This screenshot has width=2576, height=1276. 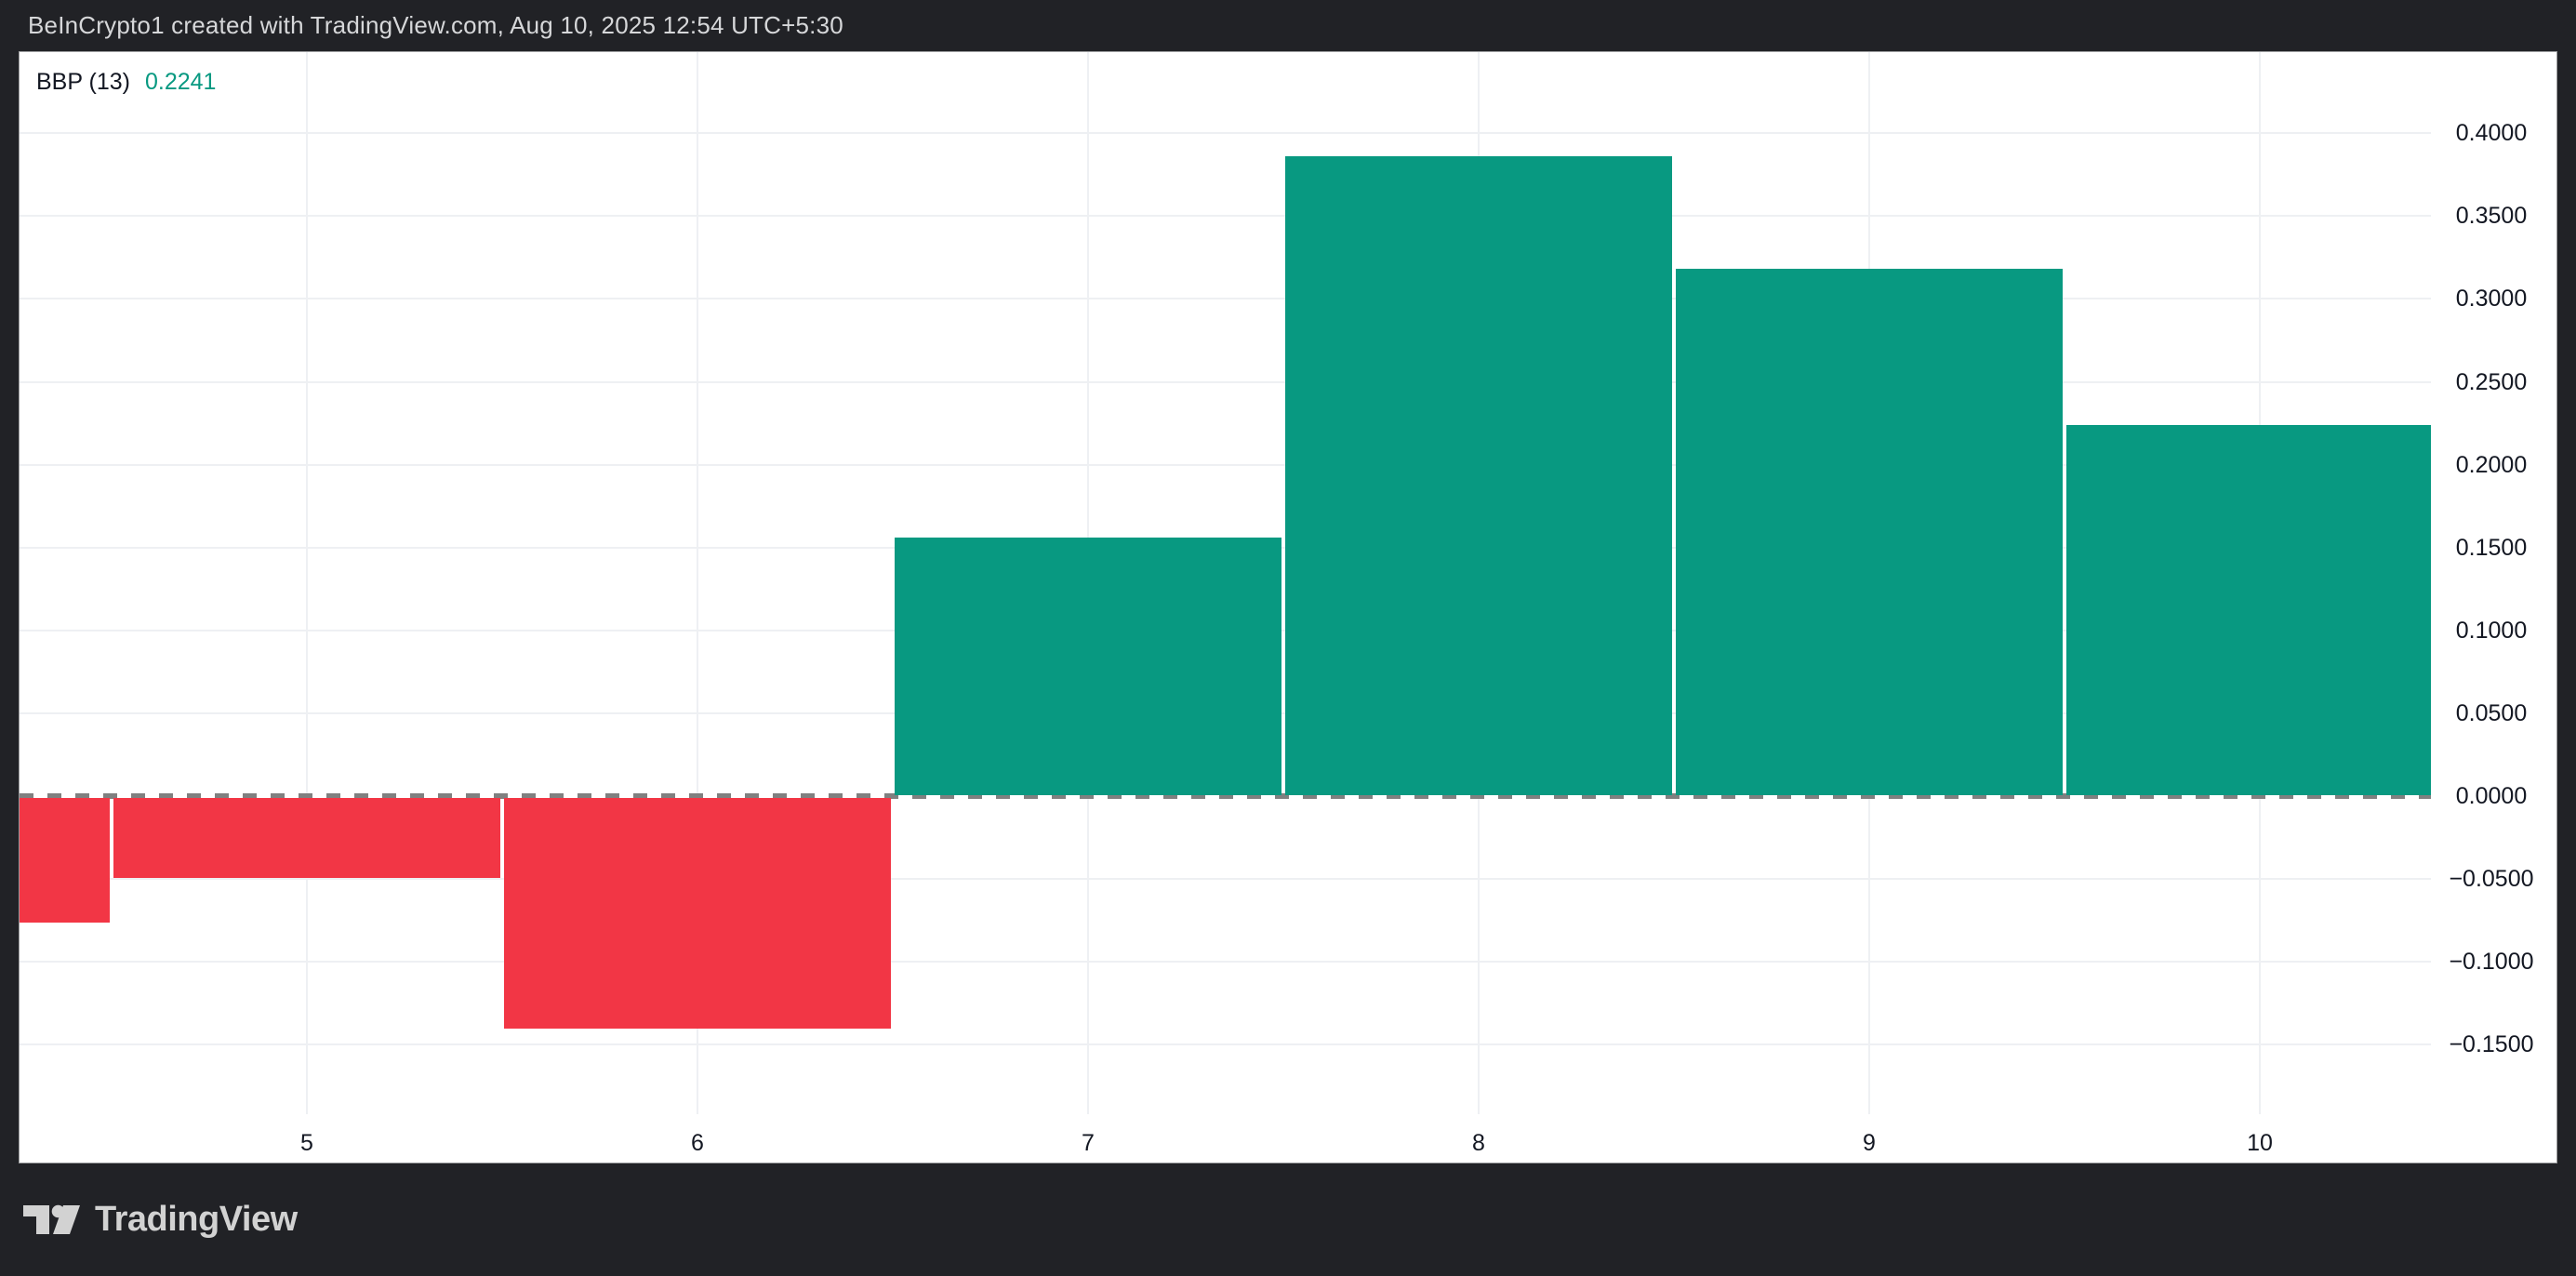 What do you see at coordinates (2491, 547) in the screenshot?
I see `price-axis-label: 0.1500` at bounding box center [2491, 547].